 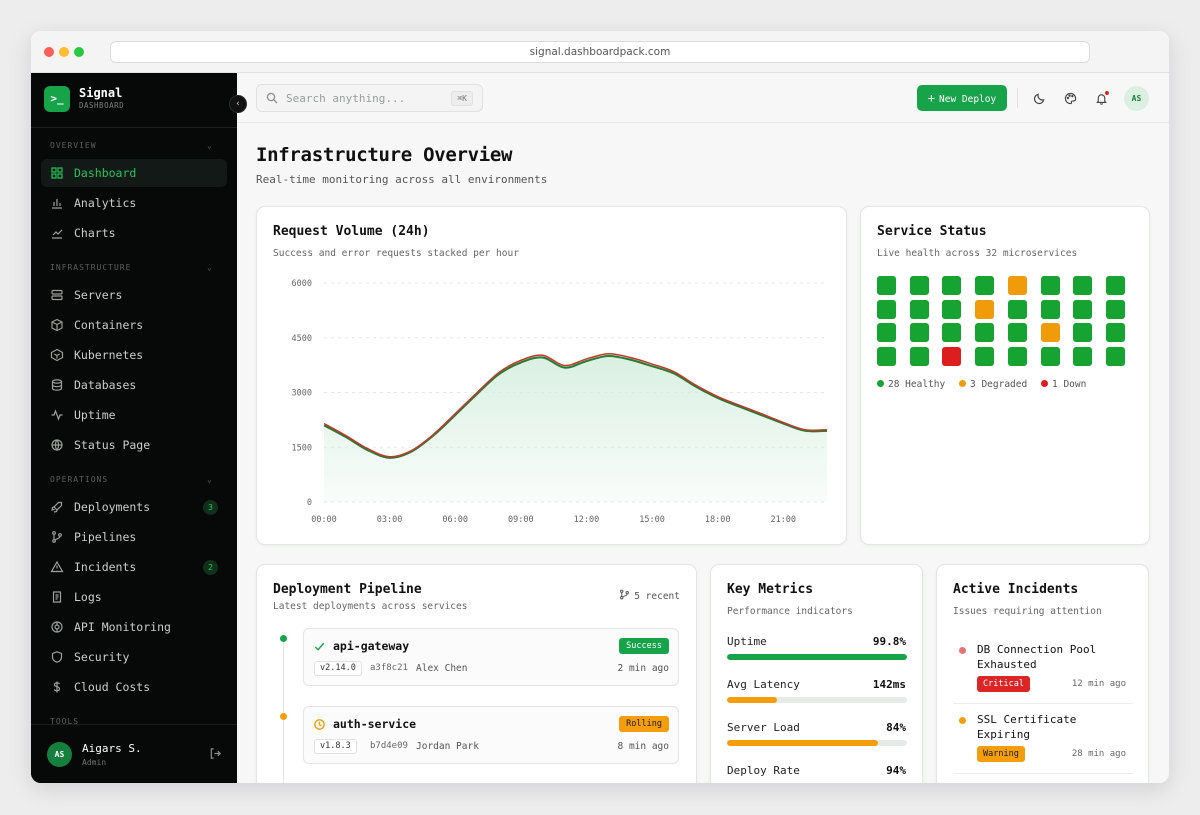 I want to click on close-window-button, so click(x=49, y=52).